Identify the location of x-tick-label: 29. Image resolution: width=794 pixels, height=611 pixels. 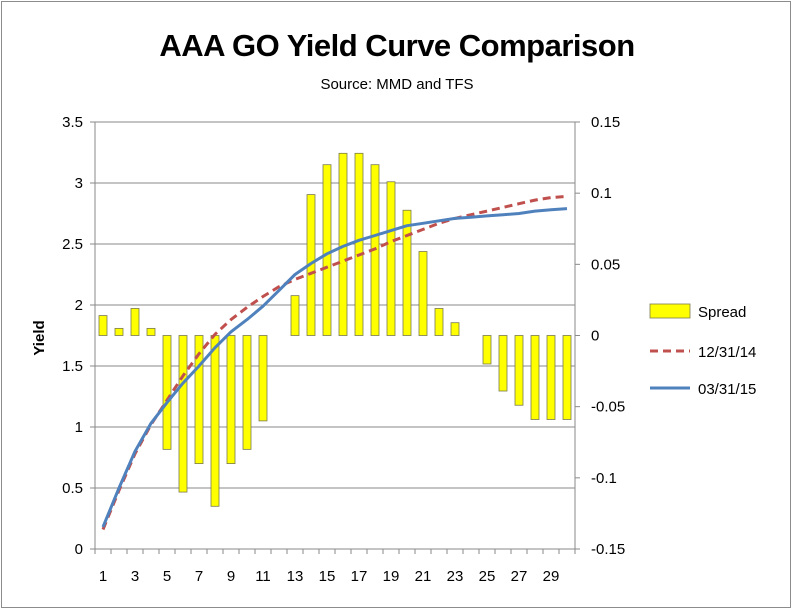
(551, 576).